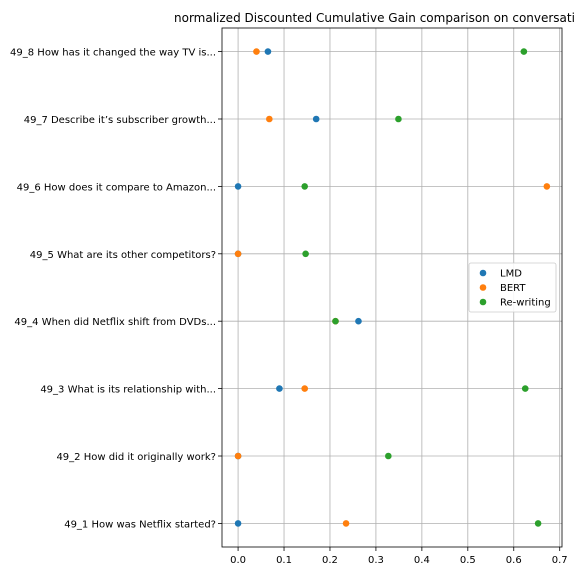 This screenshot has height=576, width=576. What do you see at coordinates (422, 560) in the screenshot?
I see `x-tick-label: 0.4` at bounding box center [422, 560].